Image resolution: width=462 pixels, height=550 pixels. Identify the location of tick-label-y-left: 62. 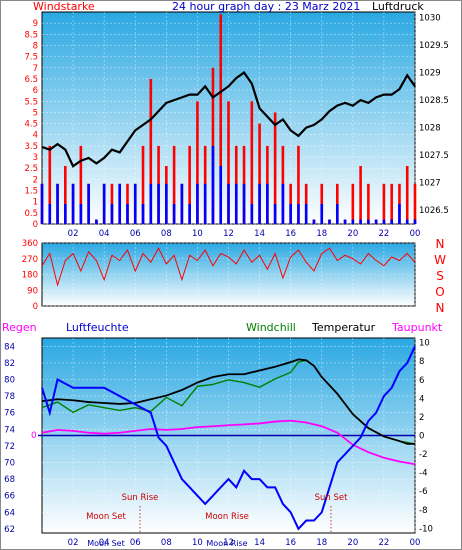
(9, 530).